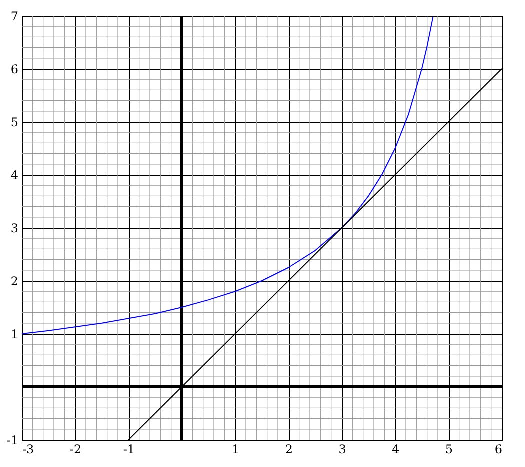 The image size is (525, 467). Describe the element at coordinates (14, 123) in the screenshot. I see `y-tick-label: 5` at that location.